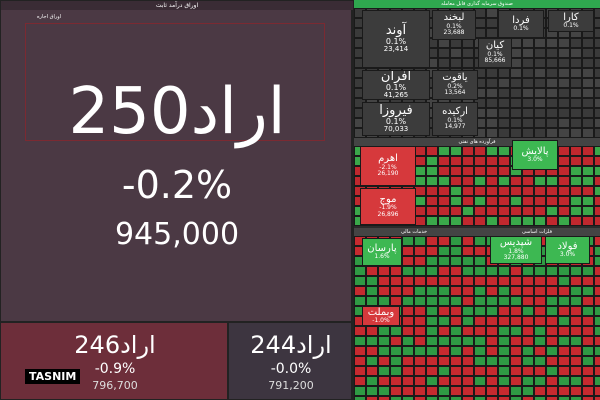 The width and height of the screenshot is (600, 400). I want to click on stock-tile: موج -1.9% 26,896, so click(388, 206).